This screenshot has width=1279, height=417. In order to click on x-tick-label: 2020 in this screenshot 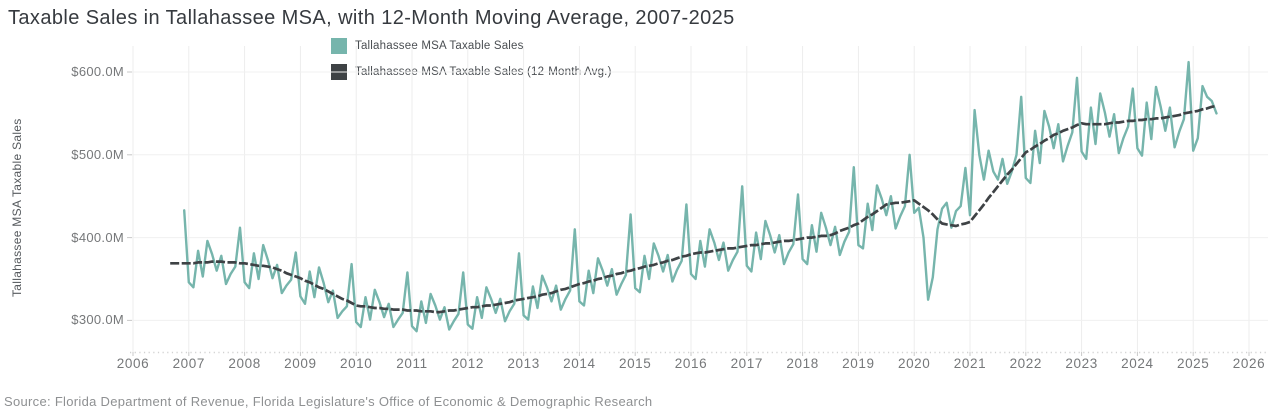, I will do `click(914, 363)`.